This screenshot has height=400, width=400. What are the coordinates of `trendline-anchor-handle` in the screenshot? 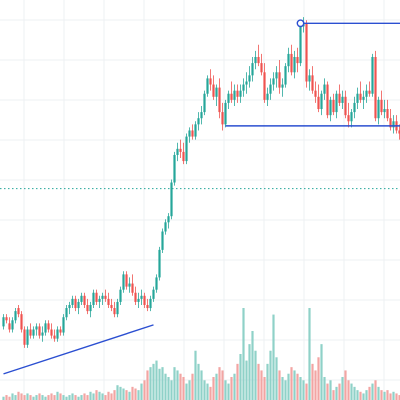 It's located at (300, 23).